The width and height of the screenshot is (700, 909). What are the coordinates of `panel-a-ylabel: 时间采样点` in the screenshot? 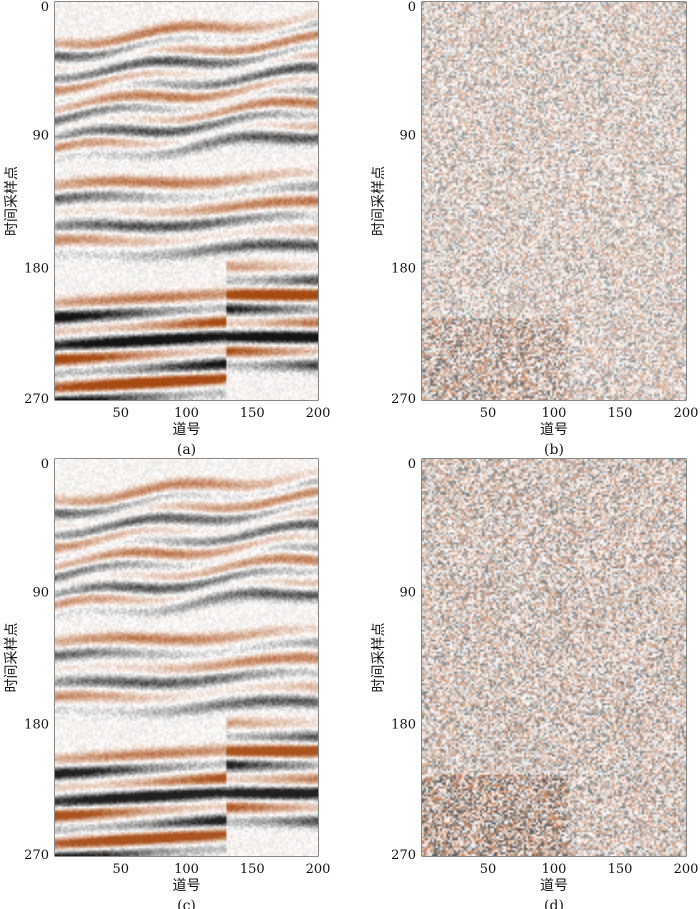 It's located at (12, 201).